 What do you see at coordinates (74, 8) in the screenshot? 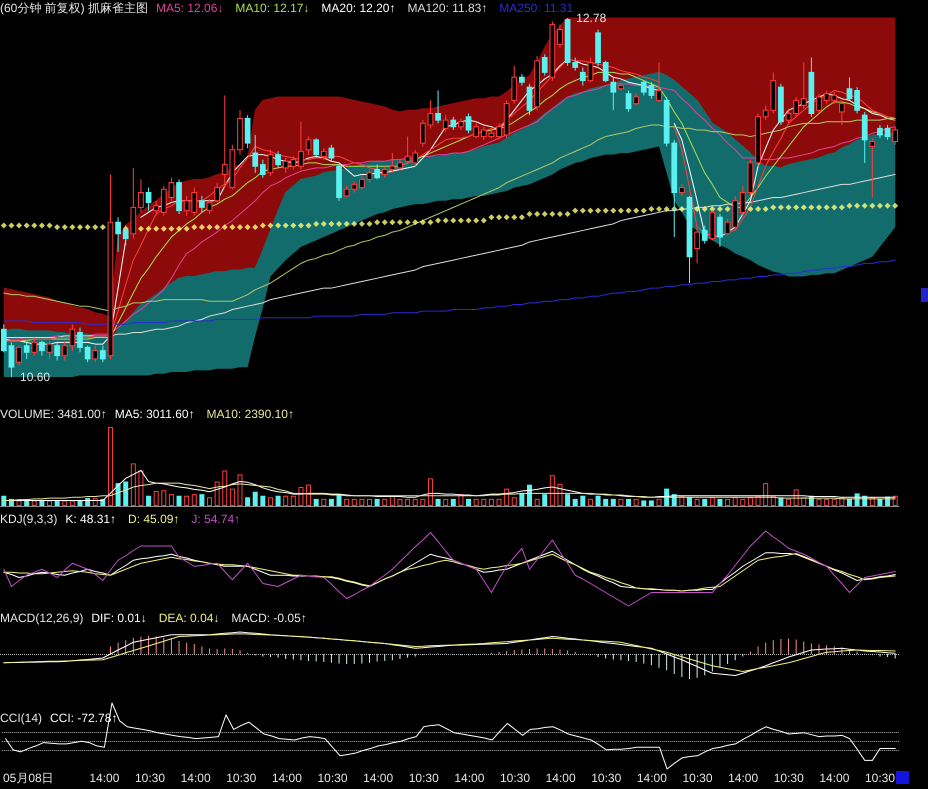
I see `chart-title: (60分钟 前复权) 抓麻雀主图` at bounding box center [74, 8].